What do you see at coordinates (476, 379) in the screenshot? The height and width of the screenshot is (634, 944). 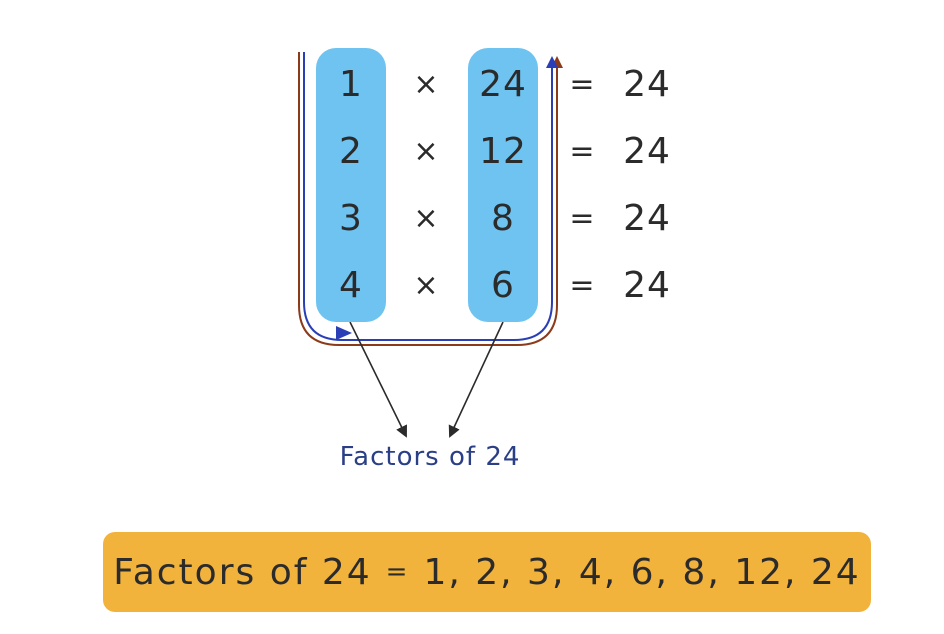 I see `pointer-arrow-right` at bounding box center [476, 379].